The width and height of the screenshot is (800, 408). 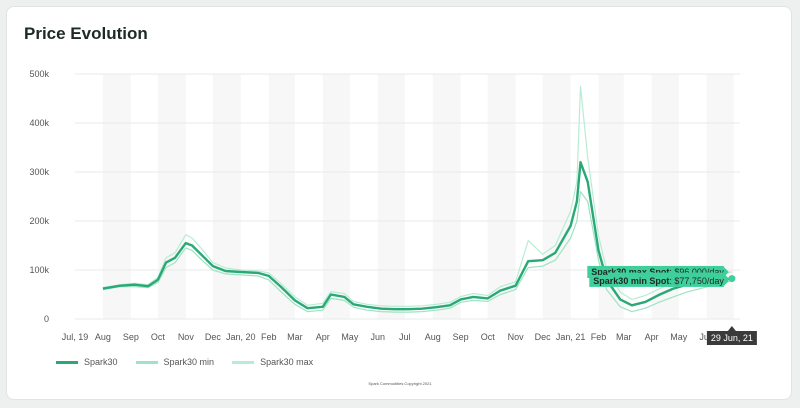 I want to click on tooltip-text: Spark30 min Spot: $77,750/day, so click(x=658, y=281).